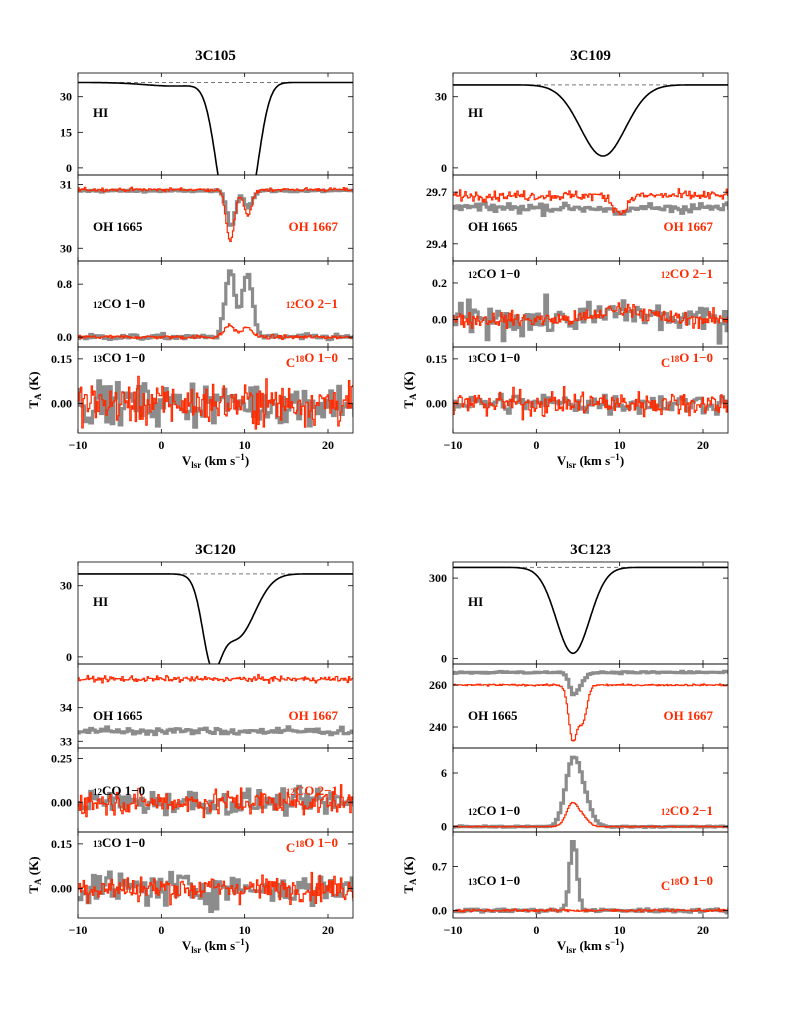  What do you see at coordinates (585, 790) in the screenshot?
I see `panel-CO12: 0 6 12CO 1−0 12CO 2−1` at bounding box center [585, 790].